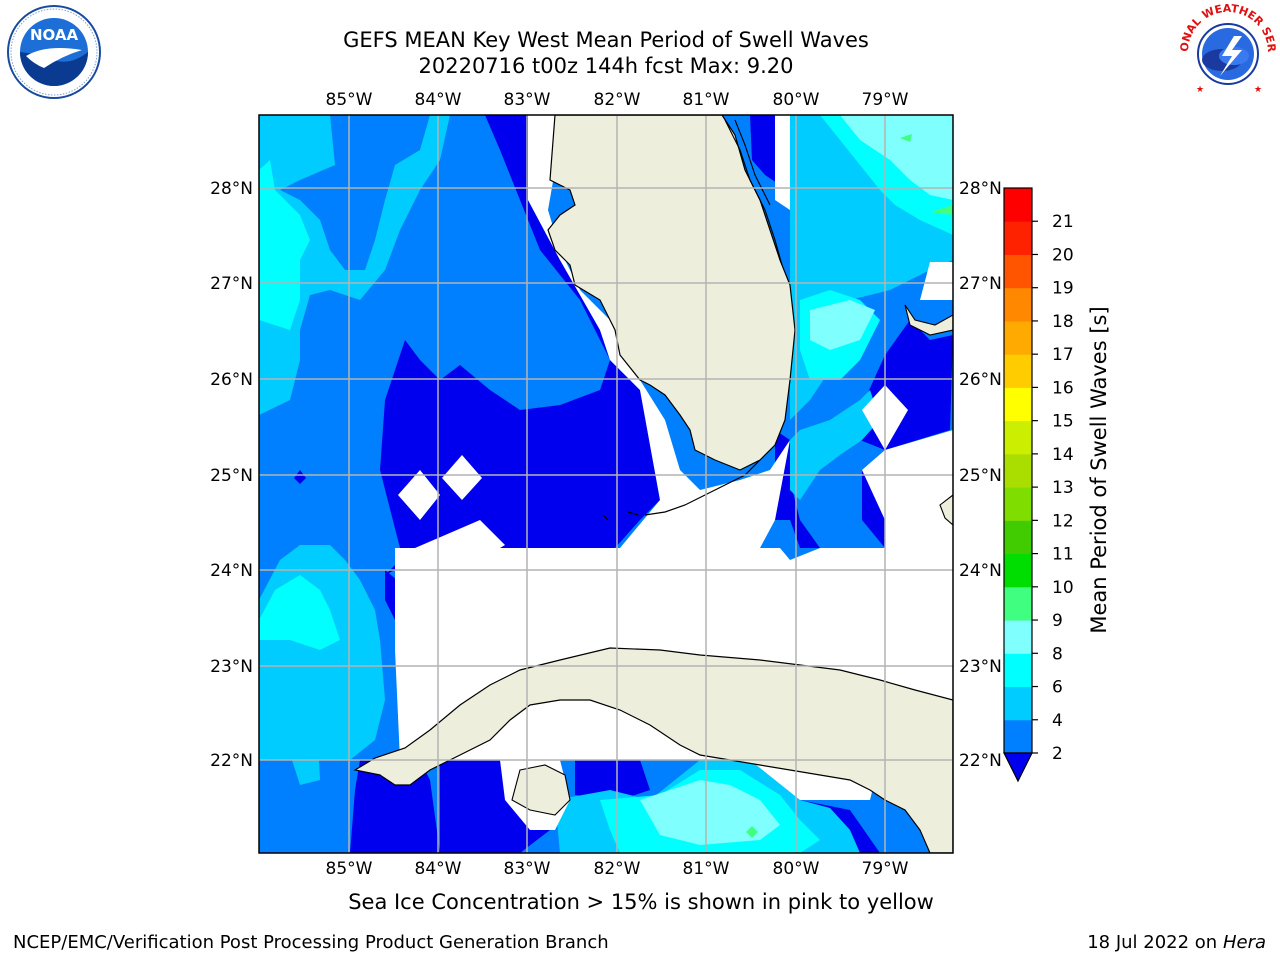 Image resolution: width=1280 pixels, height=960 pixels. I want to click on lat-label-left: 28°N, so click(231, 189).